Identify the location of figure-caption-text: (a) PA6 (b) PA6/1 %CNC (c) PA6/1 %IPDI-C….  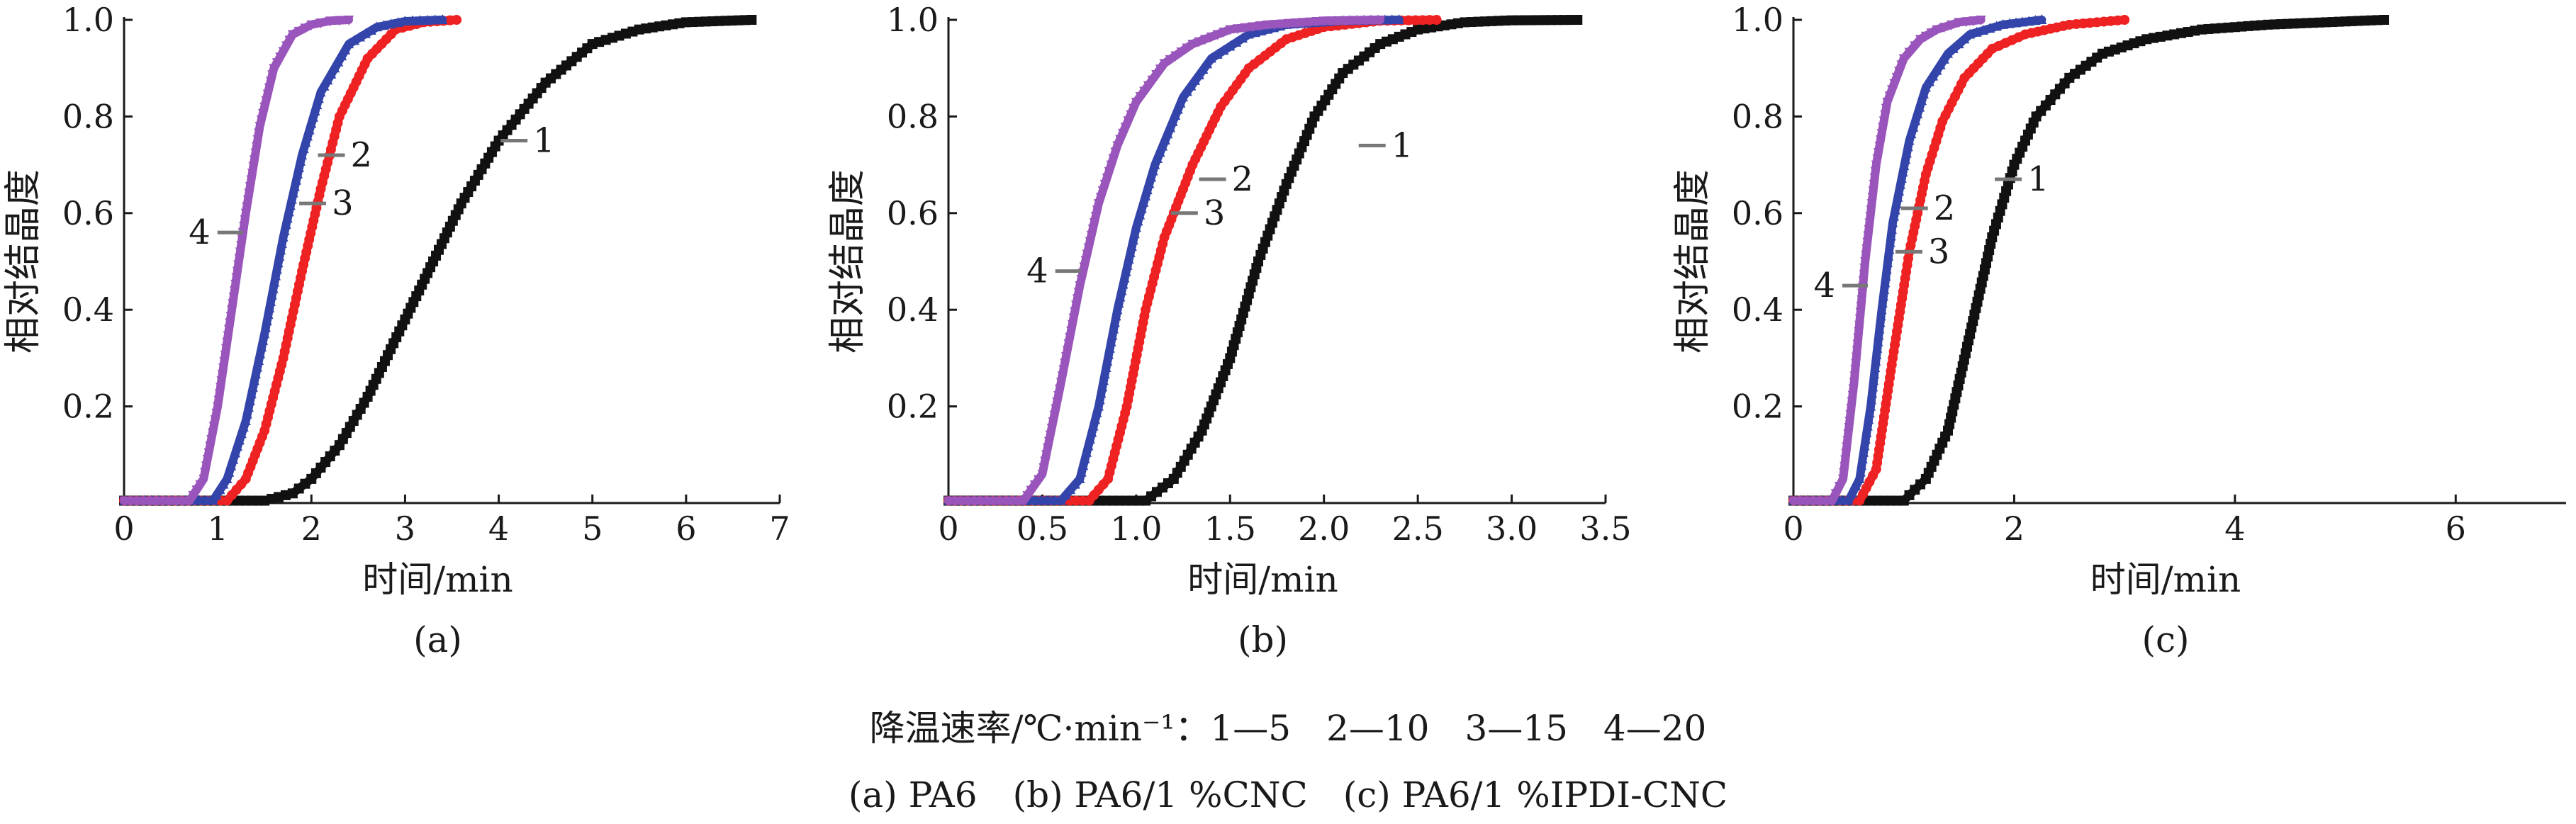
(1288, 795).